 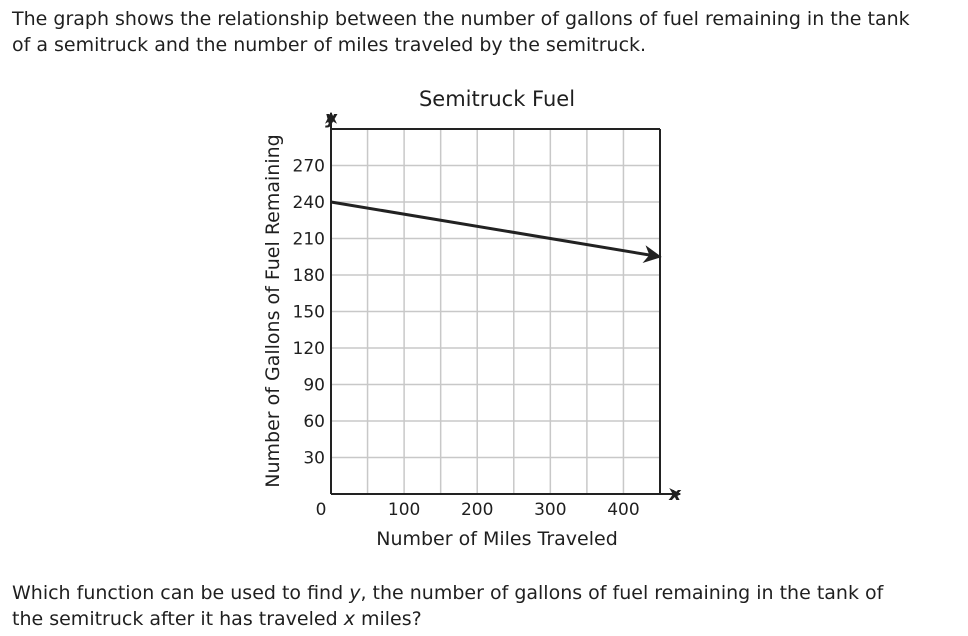 What do you see at coordinates (309, 240) in the screenshot?
I see `y-tick-label-210: 210` at bounding box center [309, 240].